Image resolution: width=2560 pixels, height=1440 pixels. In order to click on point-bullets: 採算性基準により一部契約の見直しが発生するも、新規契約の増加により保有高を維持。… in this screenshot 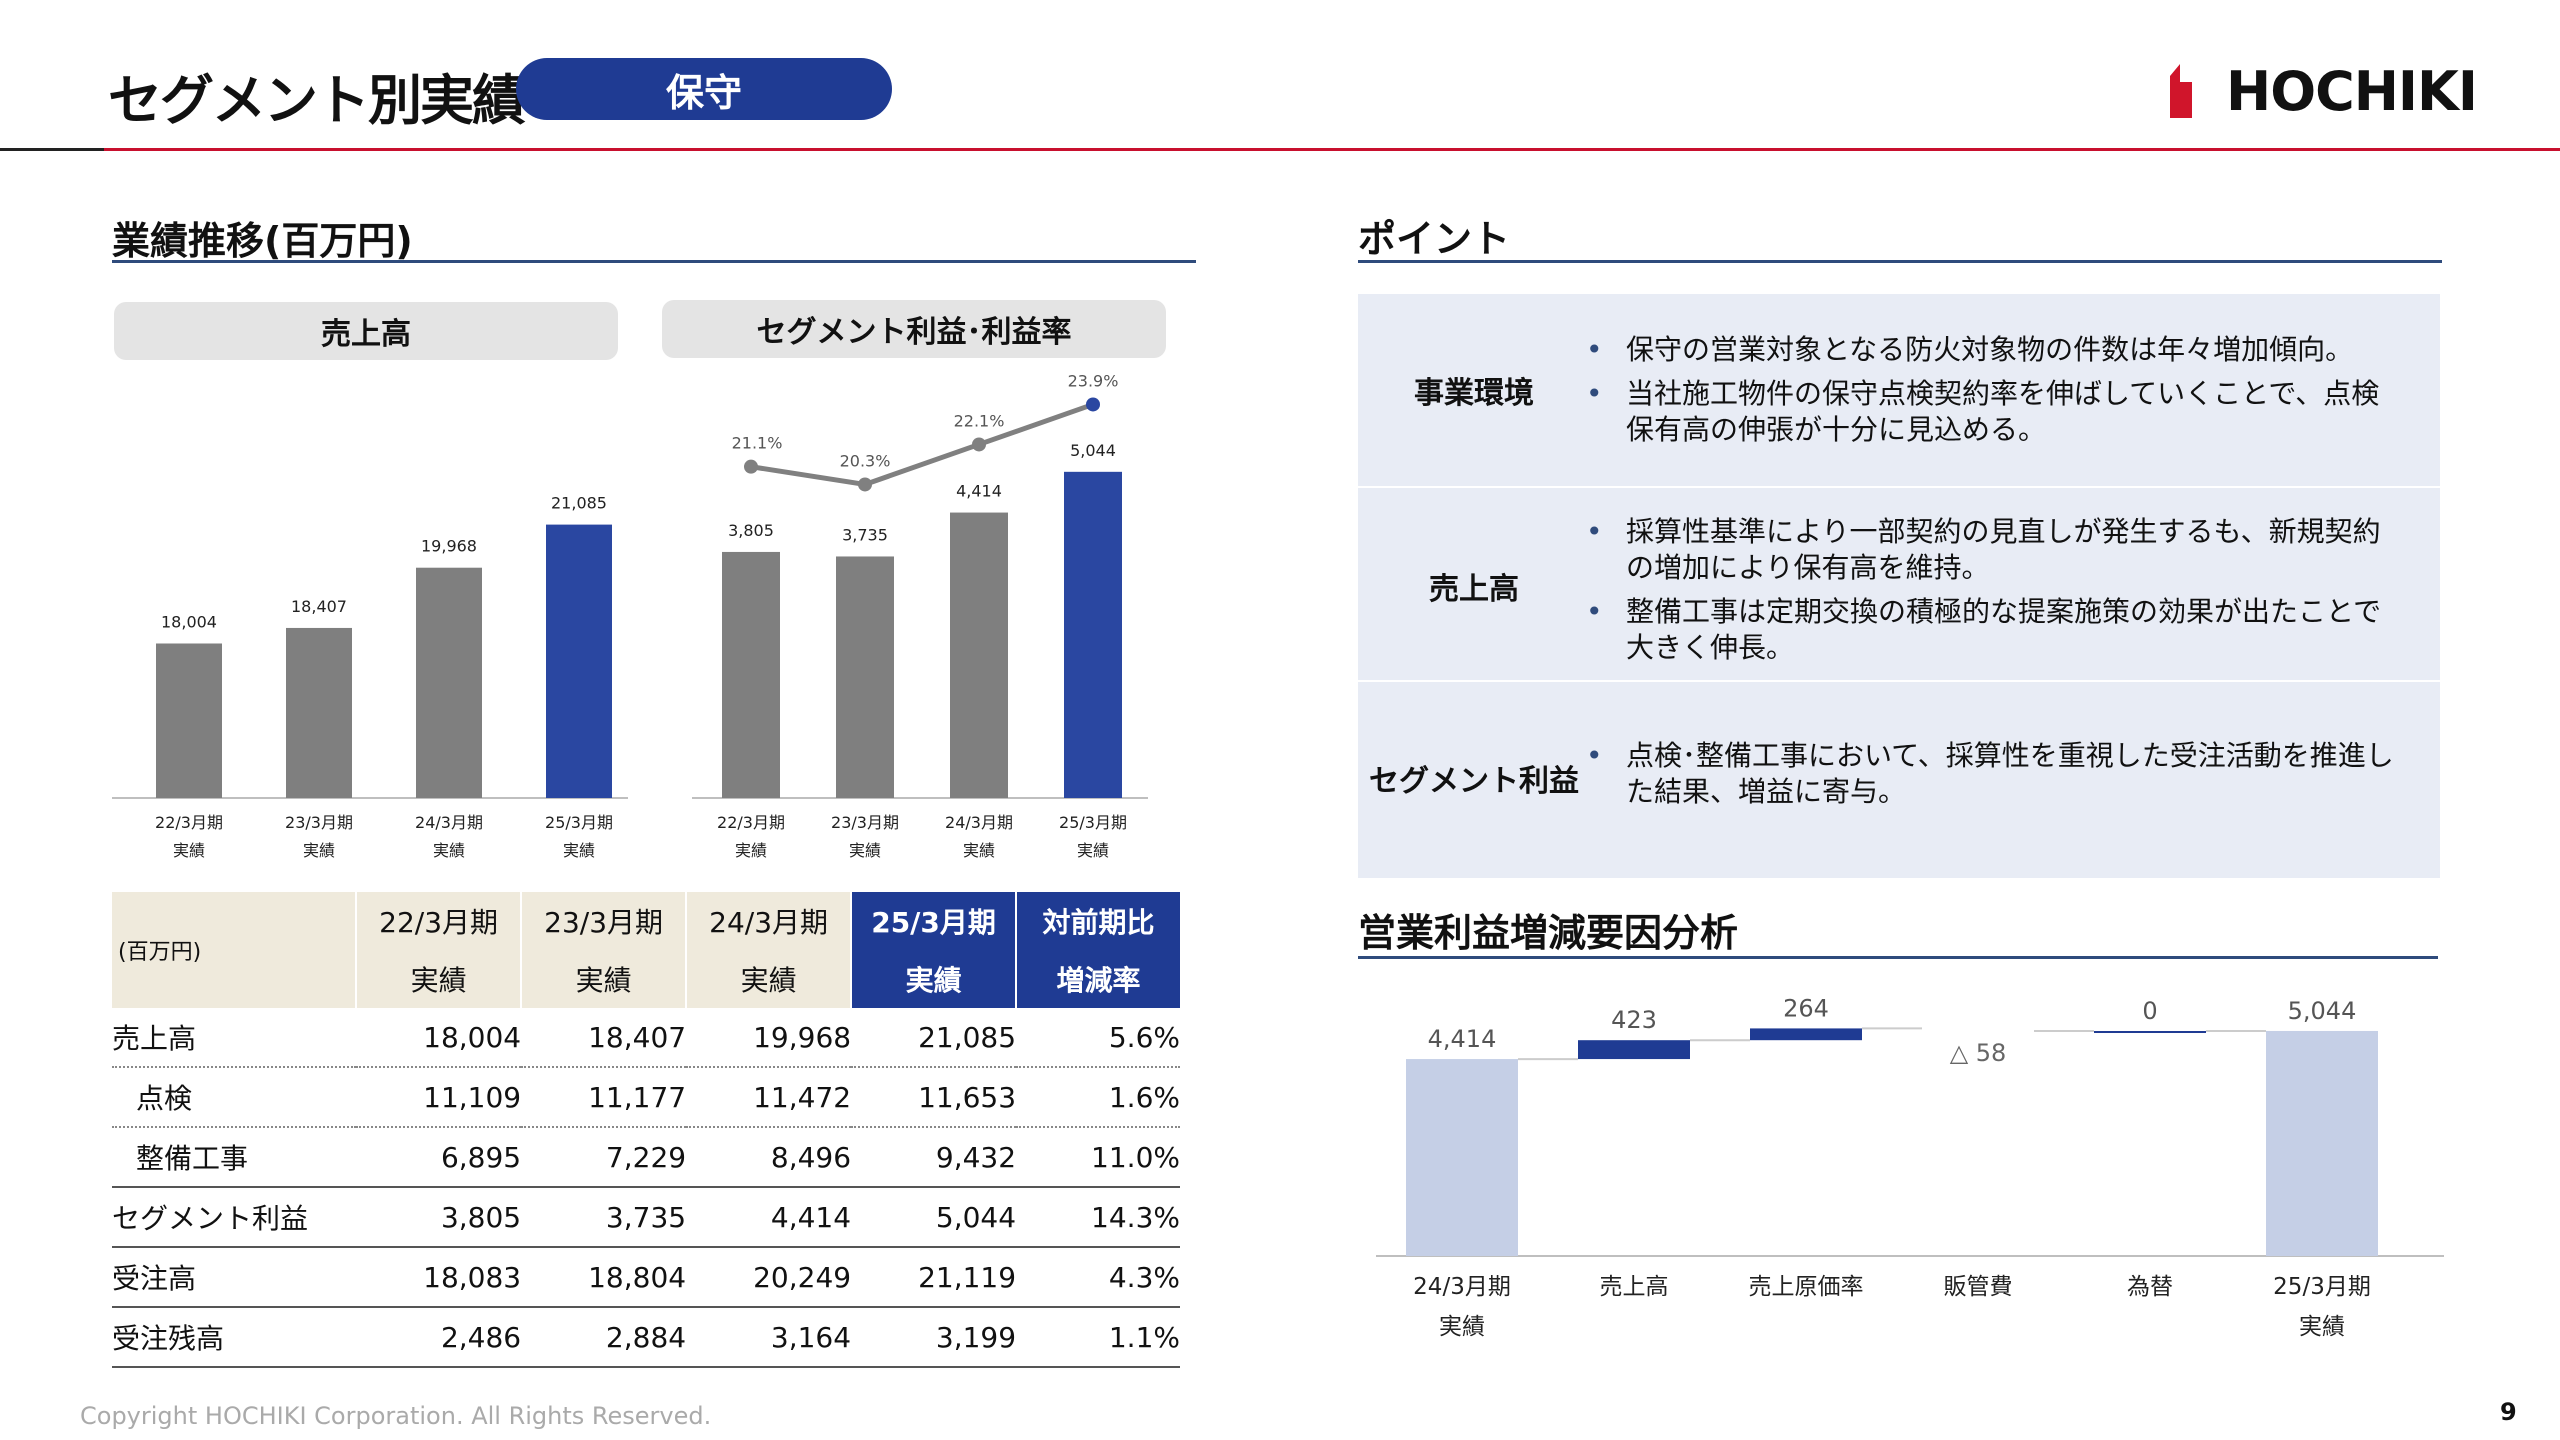, I will do `click(1996, 594)`.